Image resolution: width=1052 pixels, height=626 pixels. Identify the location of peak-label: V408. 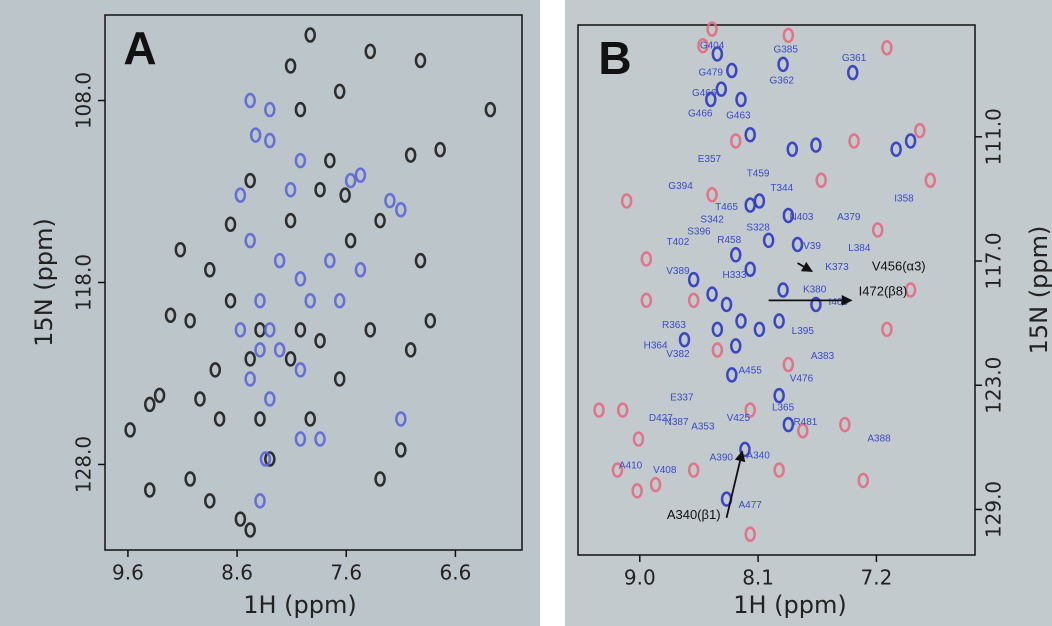
(665, 470).